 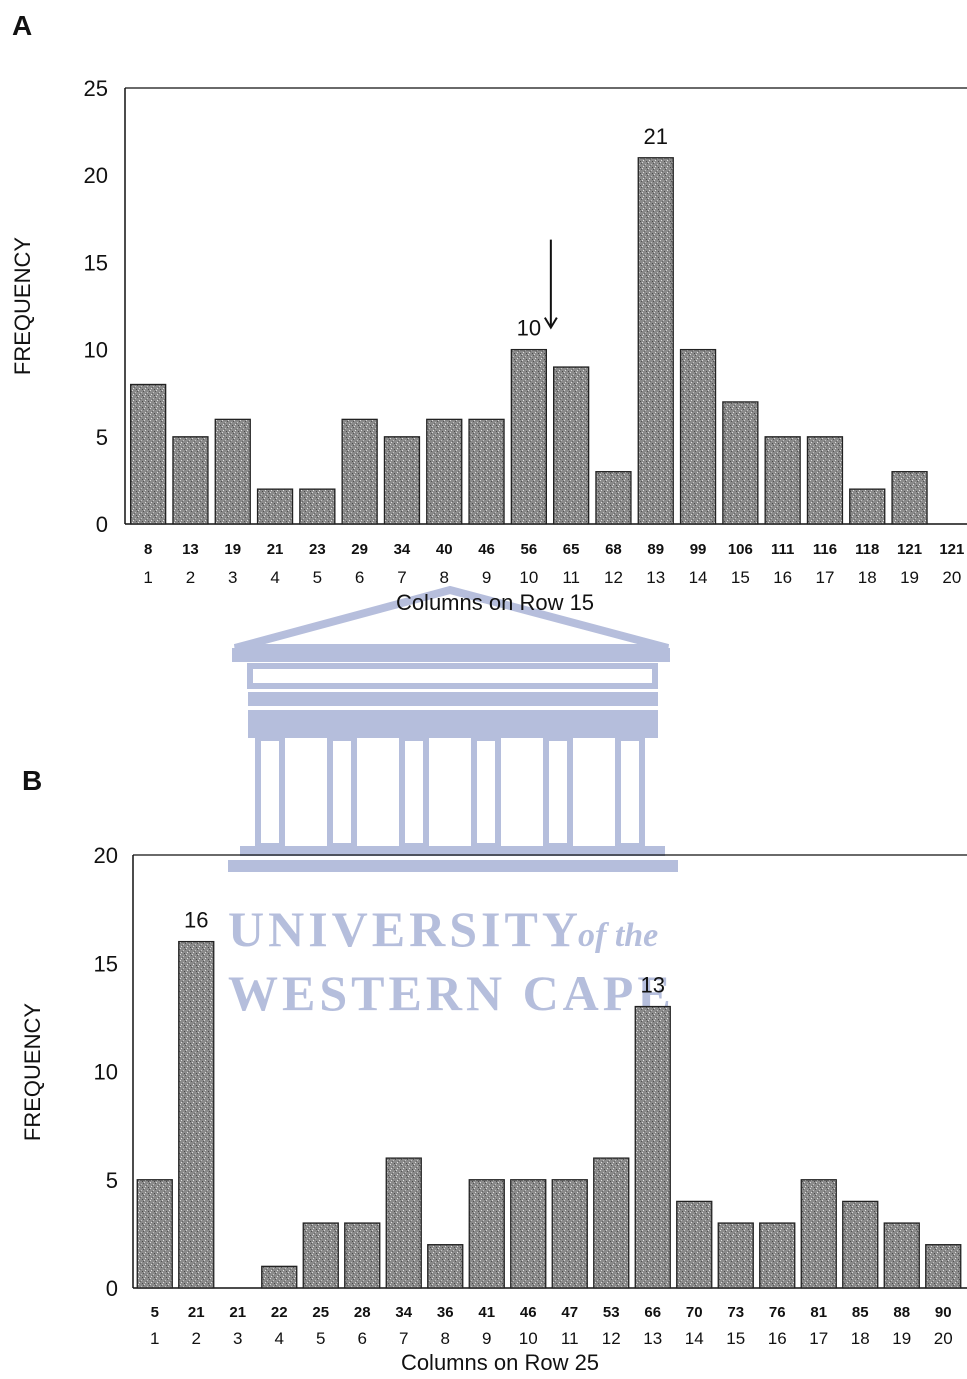 I want to click on x-column-label: 53, so click(x=611, y=1312).